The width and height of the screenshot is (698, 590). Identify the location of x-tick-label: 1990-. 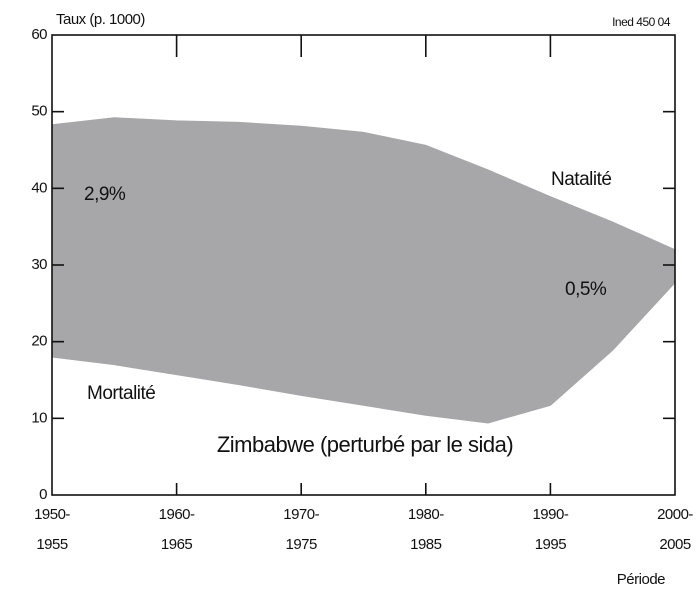
(550, 514).